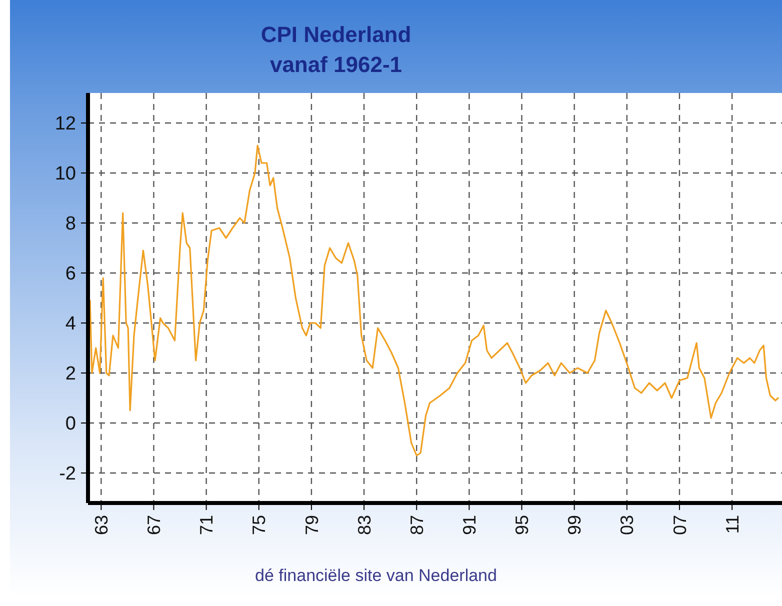 The height and width of the screenshot is (606, 782). What do you see at coordinates (70, 424) in the screenshot?
I see `y-tick-label: 0` at bounding box center [70, 424].